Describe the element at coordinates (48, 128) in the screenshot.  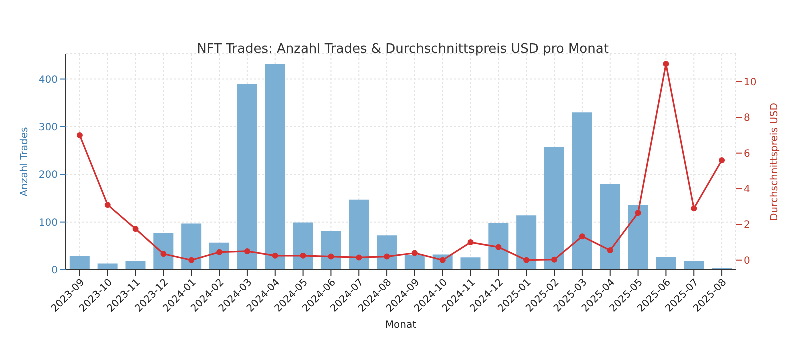
I see `y-tick-label: 300` at that location.